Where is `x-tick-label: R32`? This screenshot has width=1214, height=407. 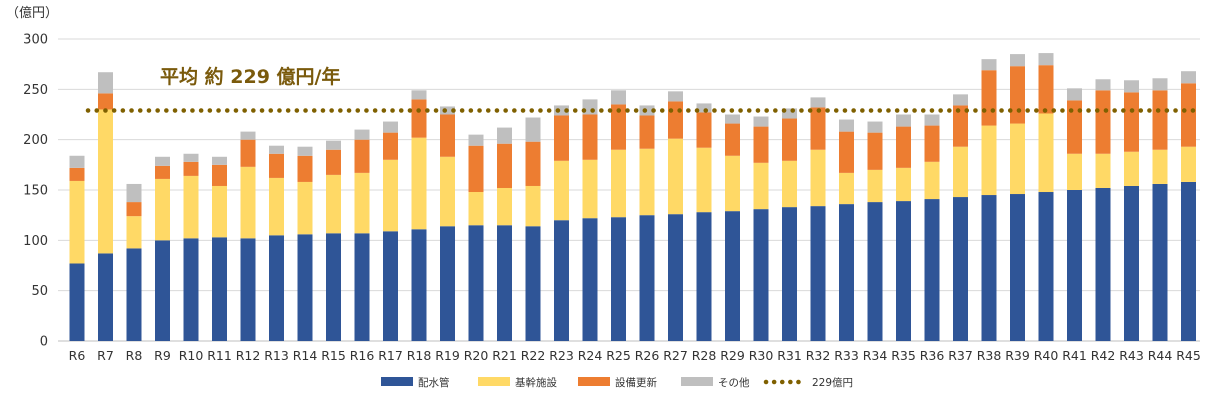
x-tick-label: R32 is located at coordinates (818, 355).